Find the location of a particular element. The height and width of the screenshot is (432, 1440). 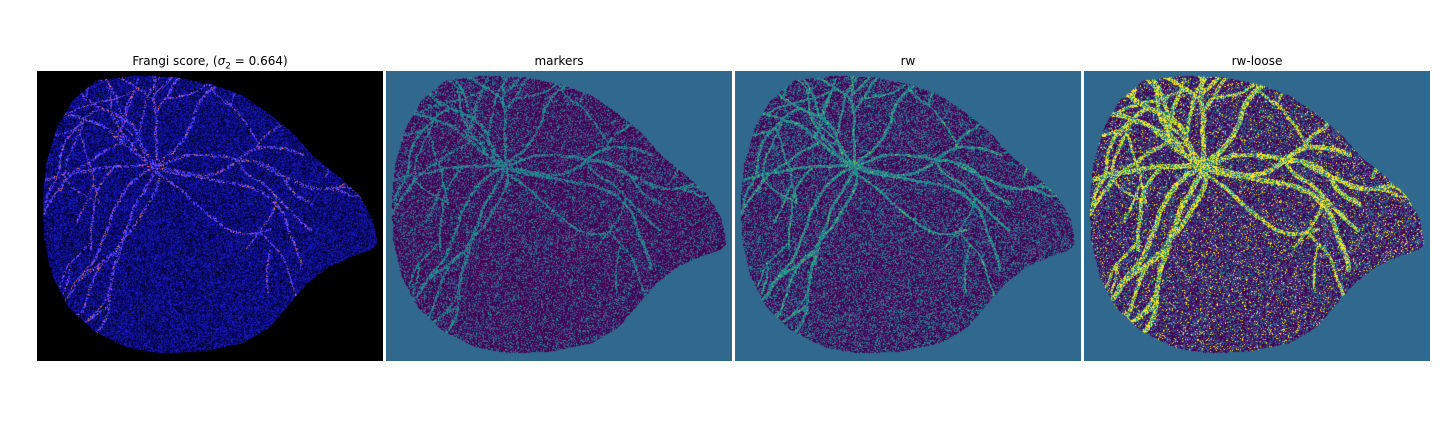

panel-title-markers: markers is located at coordinates (559, 61).